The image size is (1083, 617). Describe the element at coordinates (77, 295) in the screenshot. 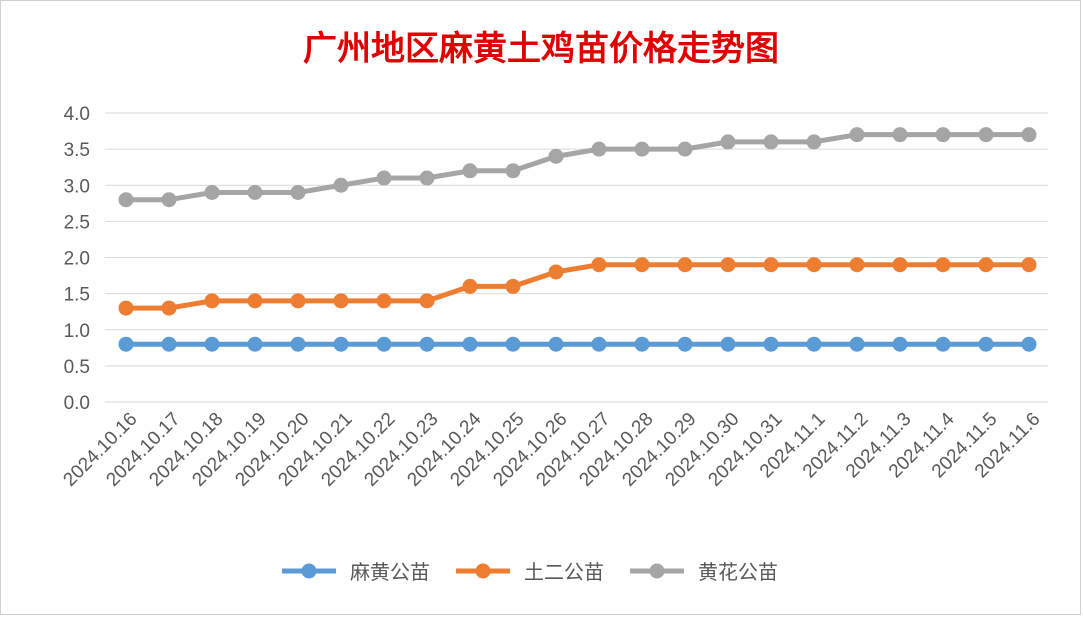

I see `y-tick-label: 1.5` at that location.